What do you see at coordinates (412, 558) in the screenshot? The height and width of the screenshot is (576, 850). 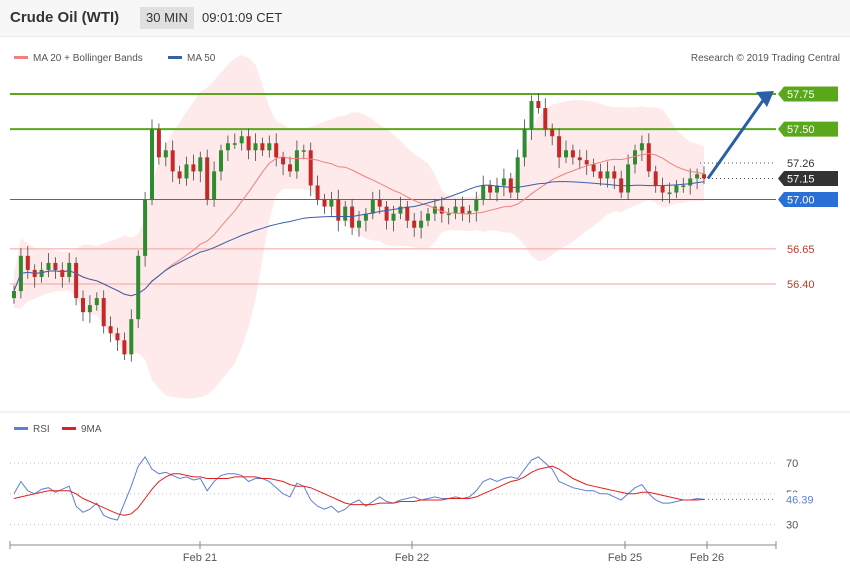 I see `x-tick-label: Feb 22` at bounding box center [412, 558].